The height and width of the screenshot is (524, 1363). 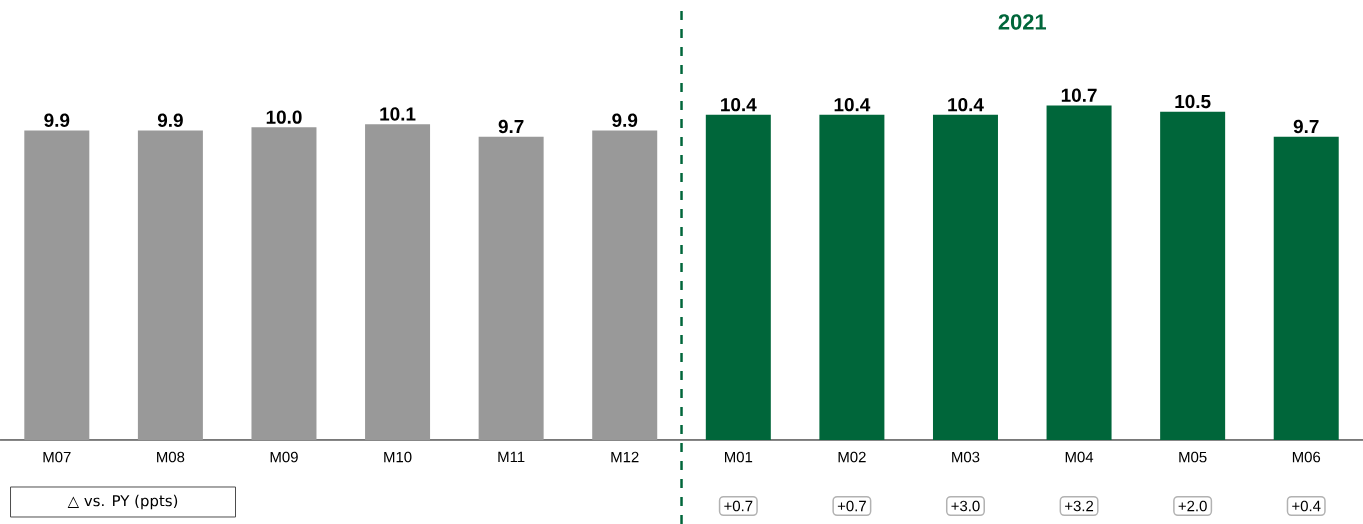 What do you see at coordinates (1193, 457) in the screenshot?
I see `x-tick-label: M05` at bounding box center [1193, 457].